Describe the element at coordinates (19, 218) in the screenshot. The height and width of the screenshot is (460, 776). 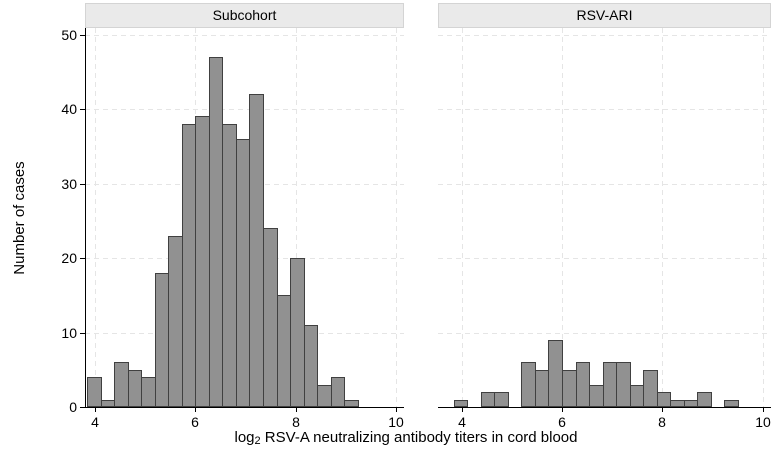
I see `y-axis-title: Number of cases` at that location.